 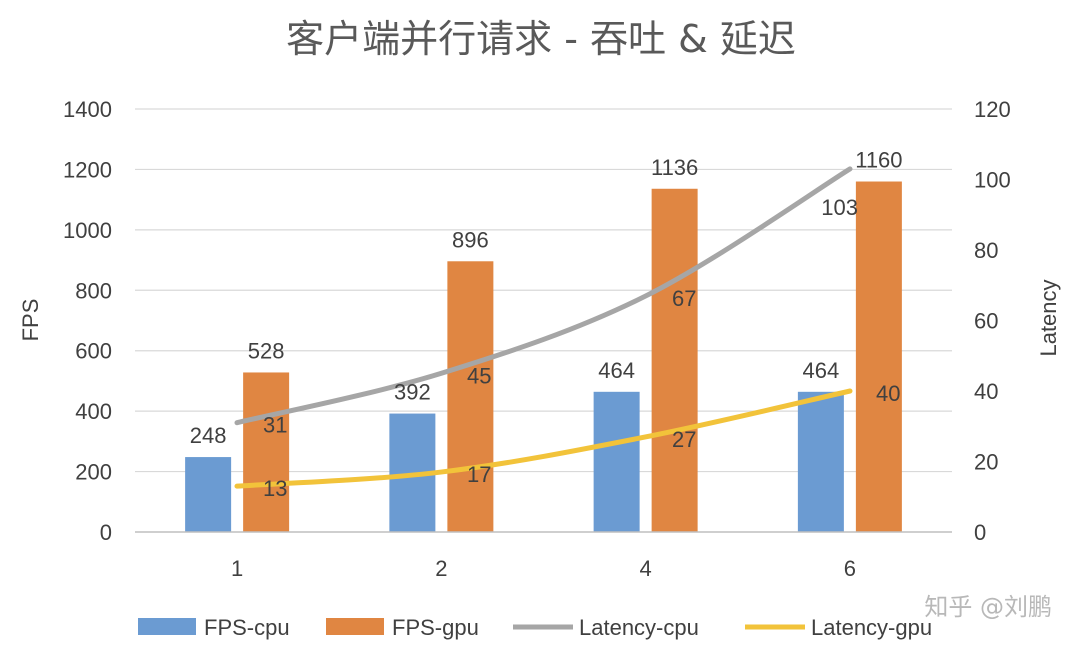 I want to click on line-data-label: 67, so click(x=684, y=298).